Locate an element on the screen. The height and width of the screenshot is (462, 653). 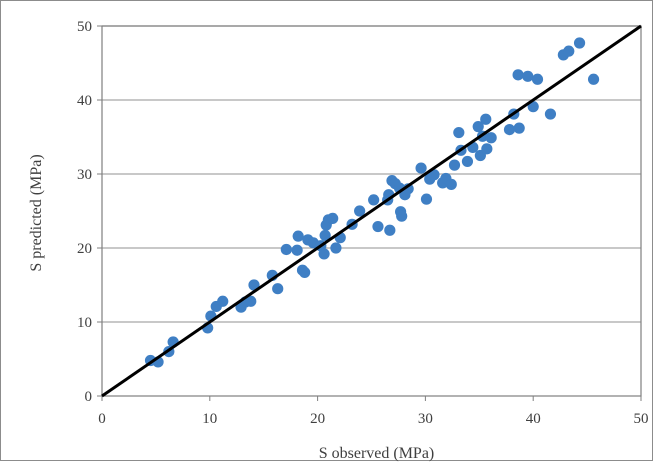
y-tick-label: 20 is located at coordinates (84, 249).